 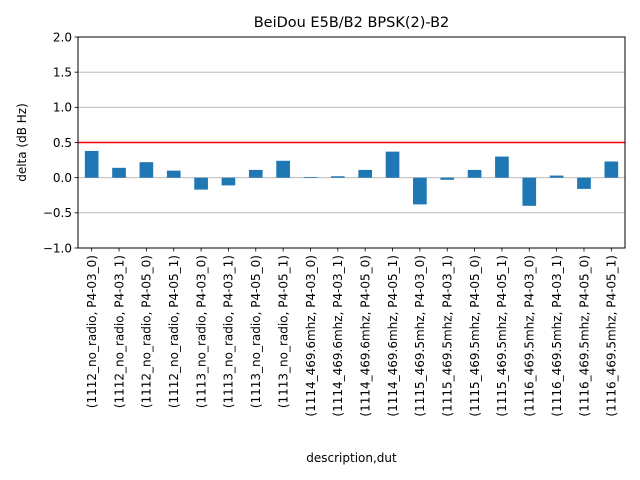 What do you see at coordinates (62, 178) in the screenshot?
I see `y-tick-label: 0.0` at bounding box center [62, 178].